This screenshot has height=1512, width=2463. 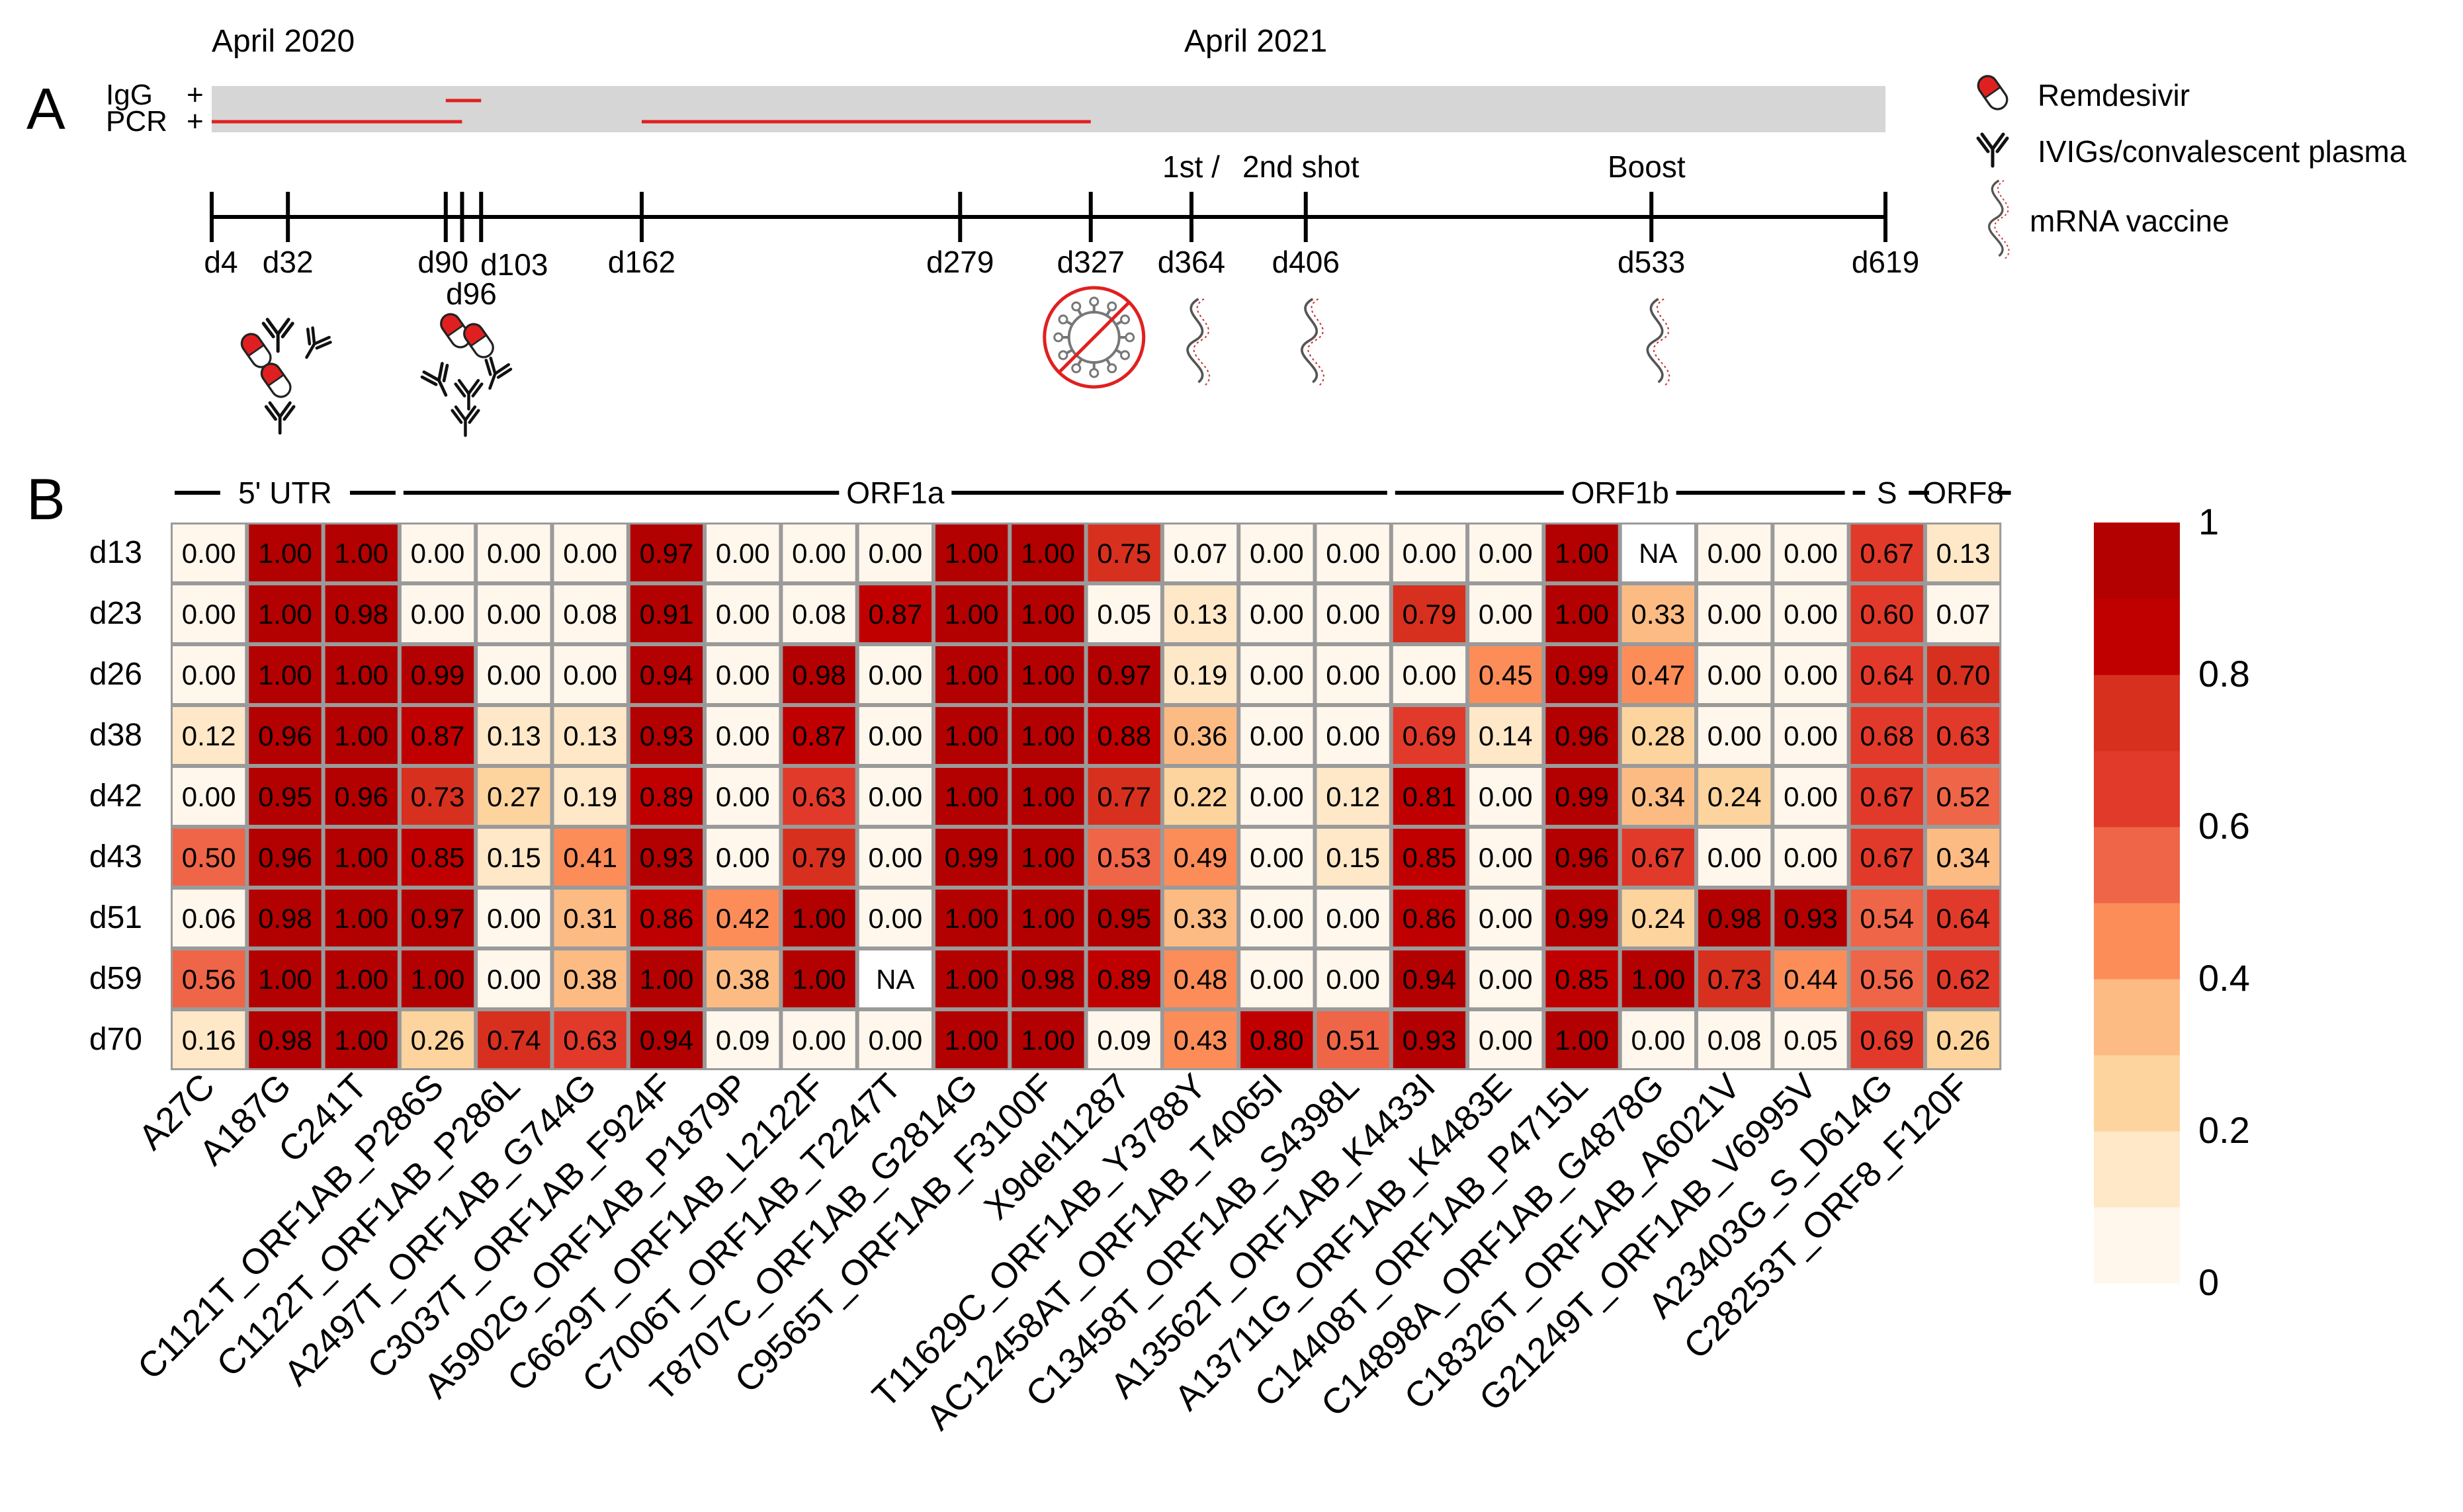 I want to click on cell-value-d51-11: 1.00, so click(x=1048, y=919).